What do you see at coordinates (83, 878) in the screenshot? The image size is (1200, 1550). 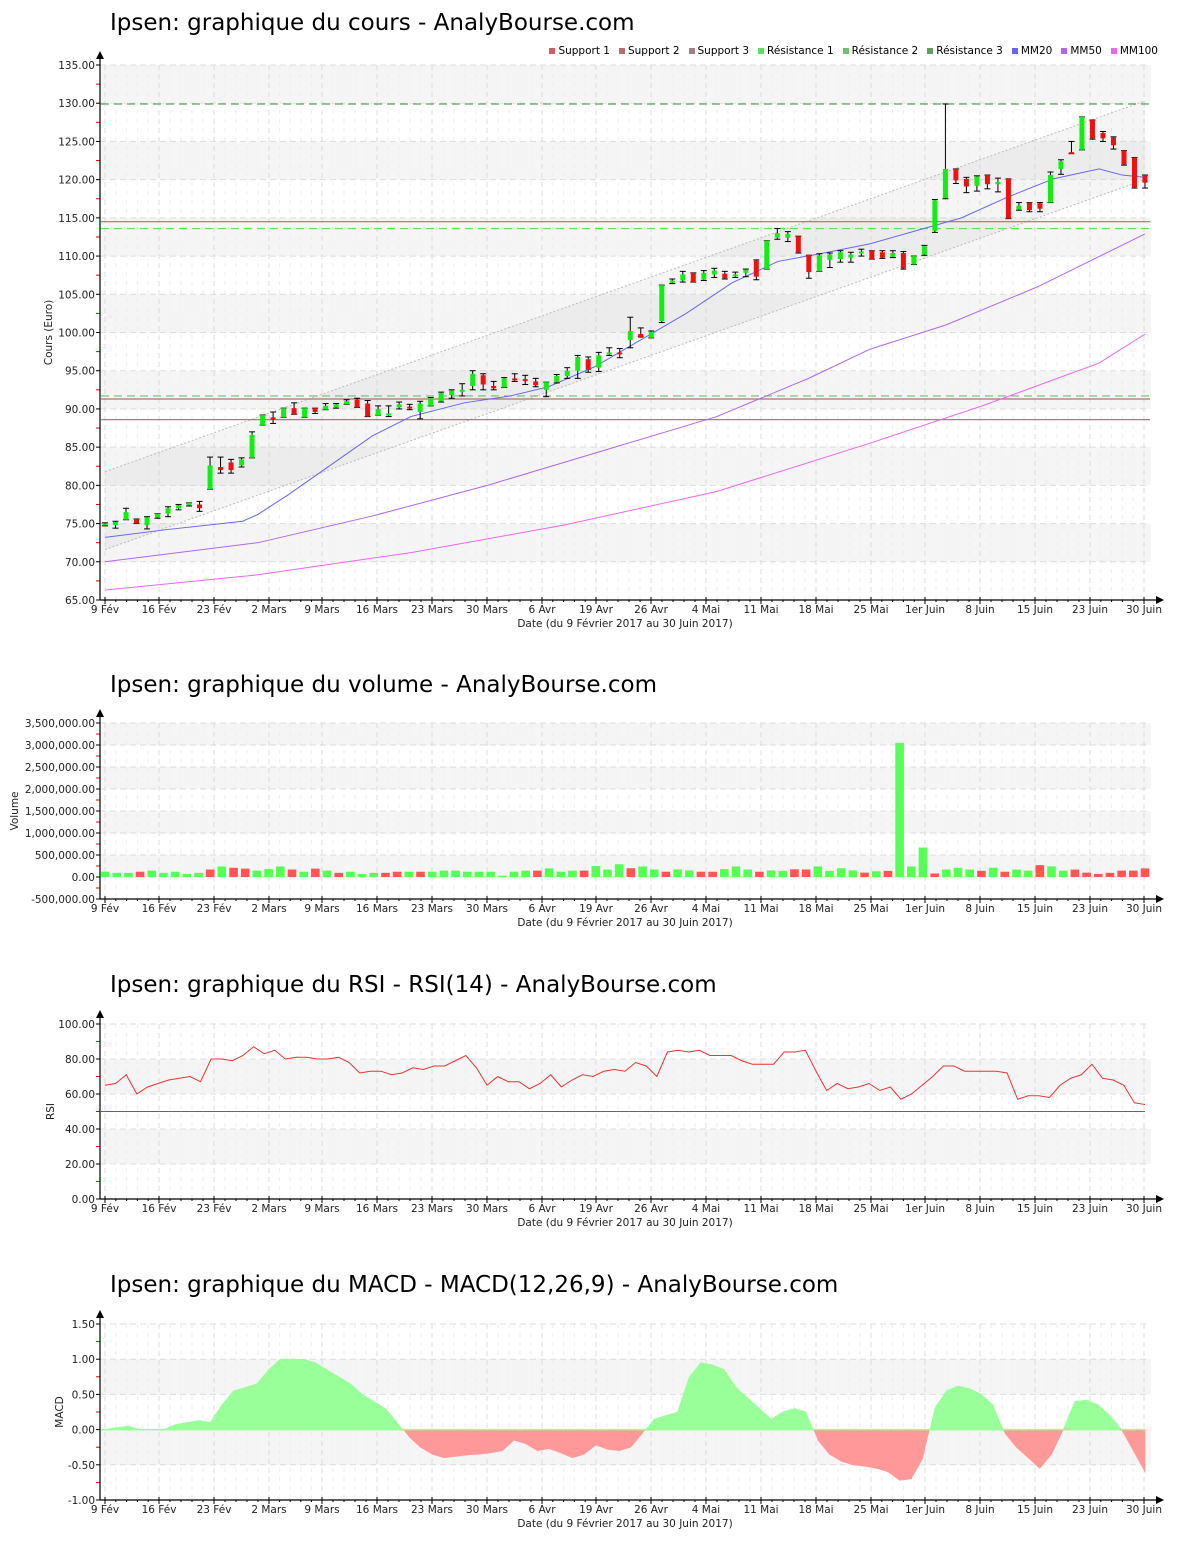 I see `y-tick-label: 0.00` at bounding box center [83, 878].